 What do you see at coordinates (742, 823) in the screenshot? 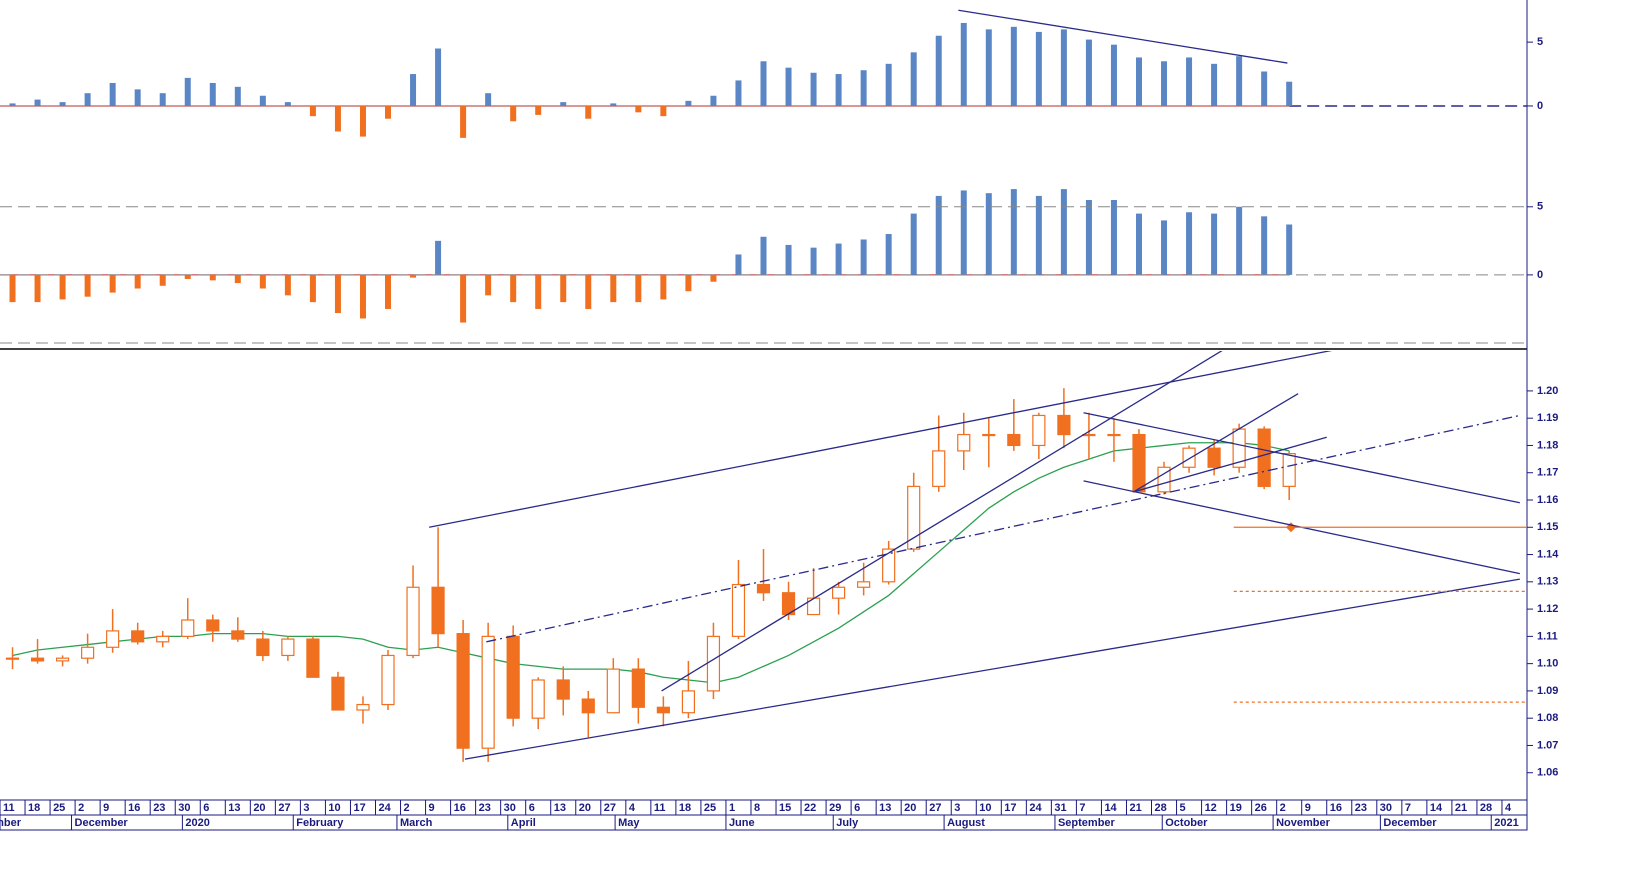
I see `month-label: June` at bounding box center [742, 823].